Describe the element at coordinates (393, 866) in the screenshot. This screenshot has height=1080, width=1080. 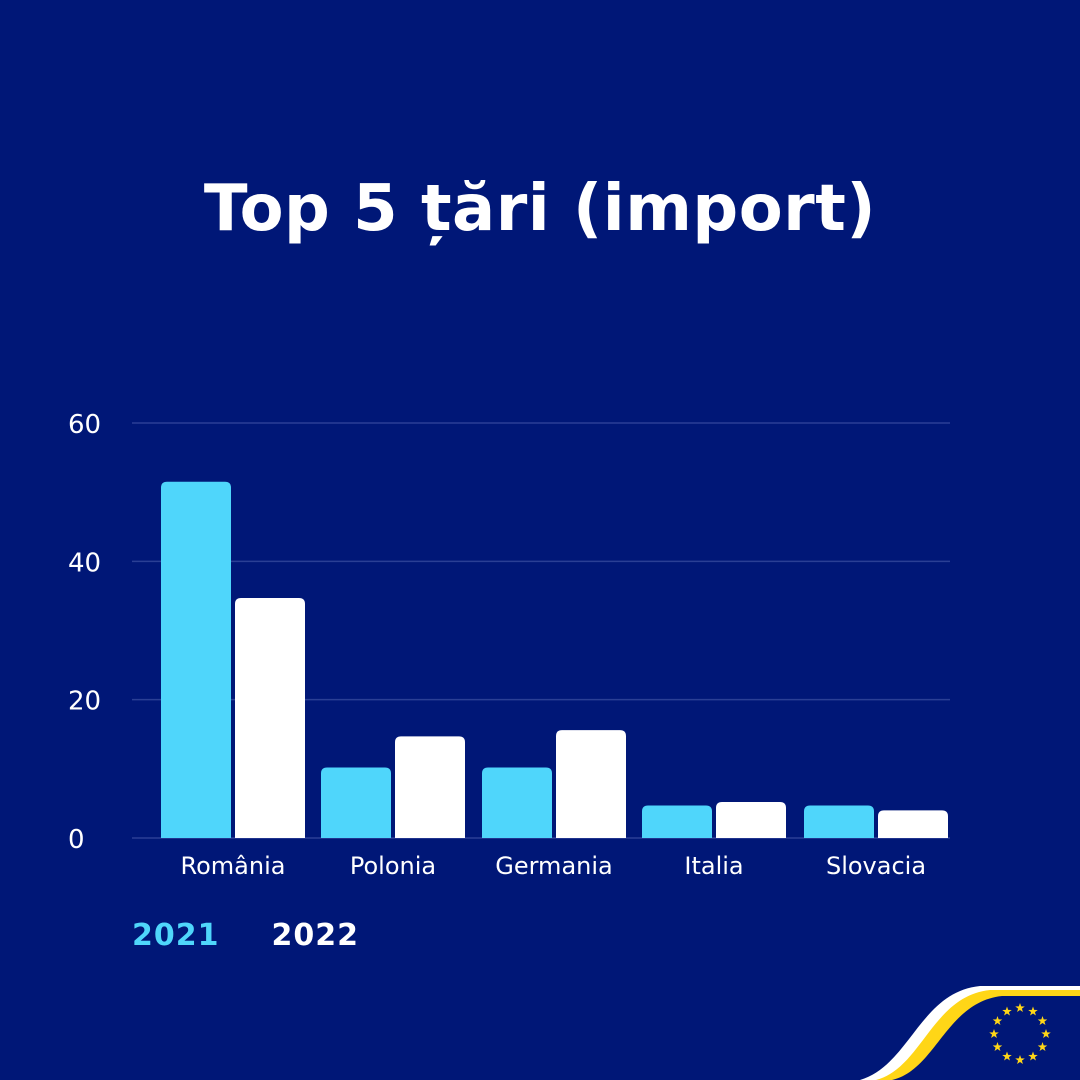
I see `x-tick-label: Polonia` at that location.